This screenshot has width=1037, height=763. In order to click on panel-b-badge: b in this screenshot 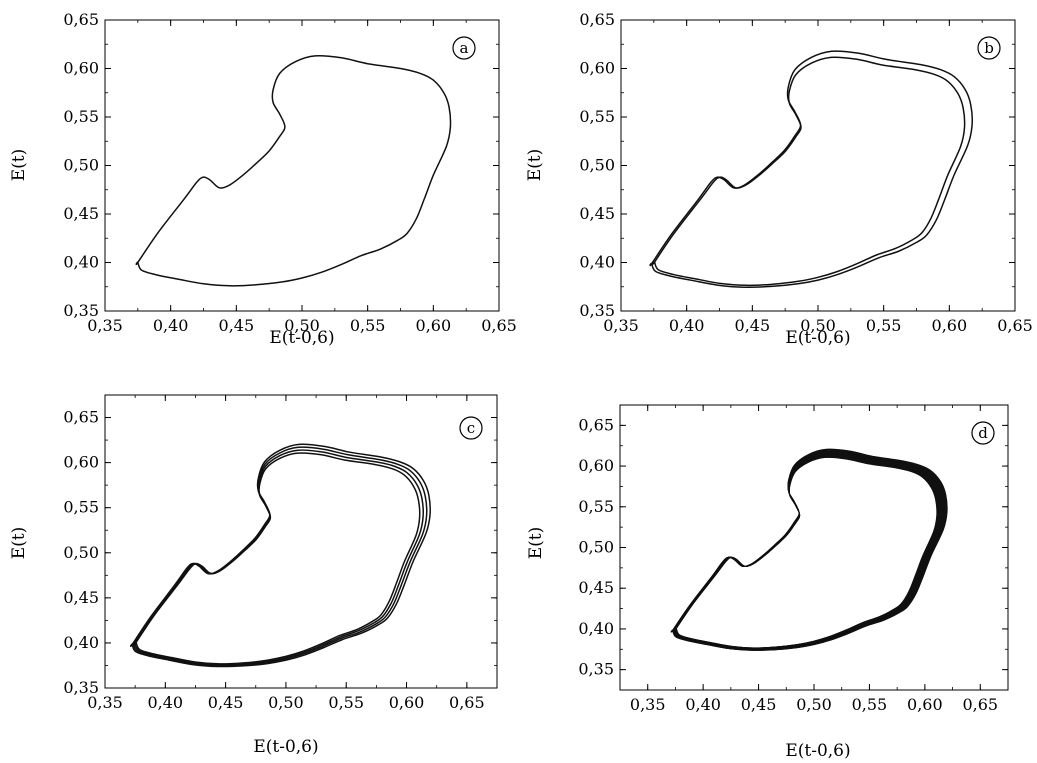, I will do `click(989, 48)`.